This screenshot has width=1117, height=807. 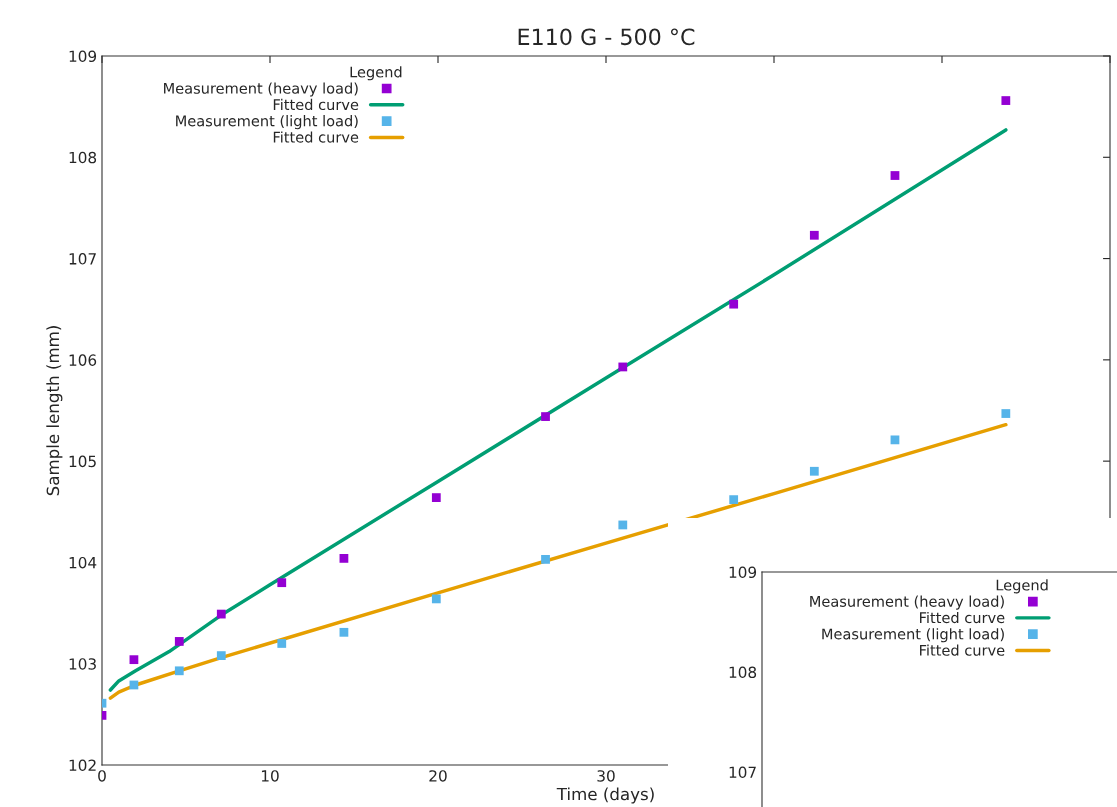 What do you see at coordinates (438, 776) in the screenshot?
I see `x-tick-label: 20` at bounding box center [438, 776].